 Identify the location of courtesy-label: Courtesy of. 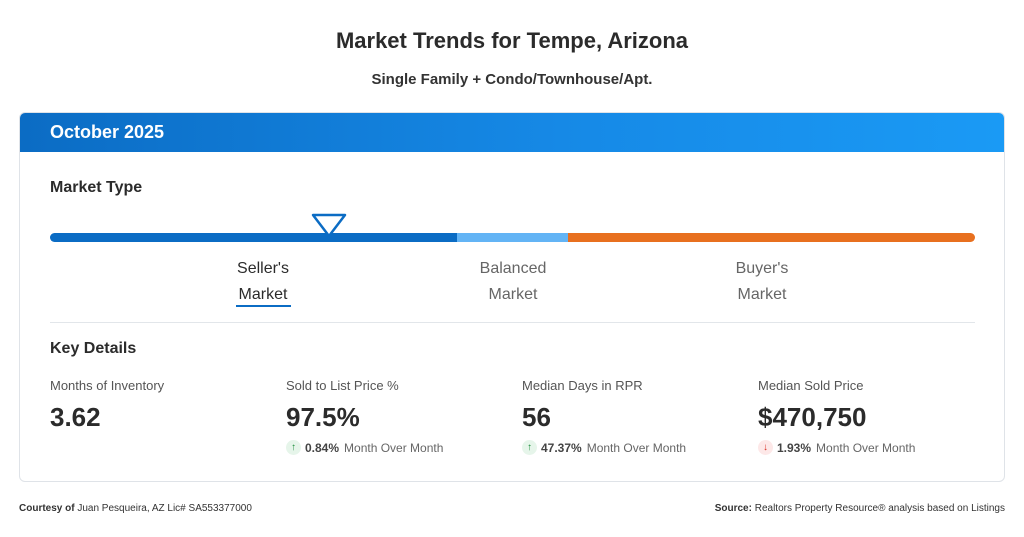
(47, 508).